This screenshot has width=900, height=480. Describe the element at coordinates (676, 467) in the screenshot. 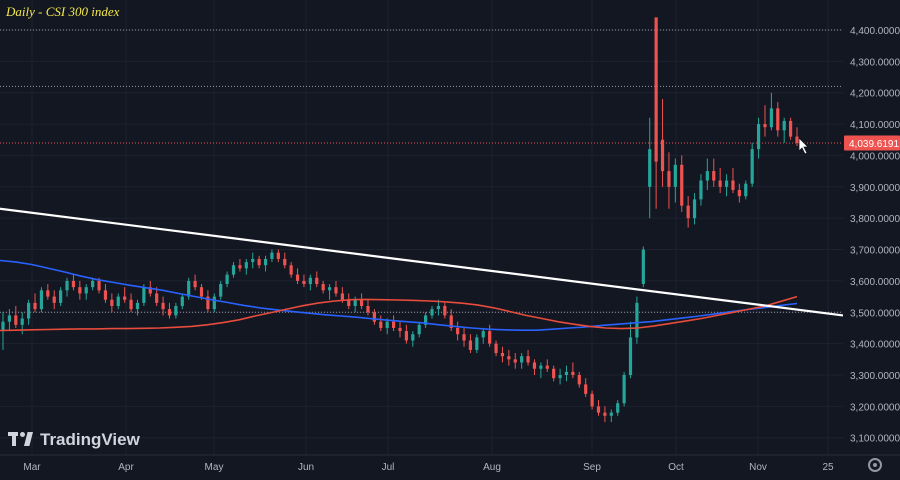

I see `x-tick-label: Oct` at that location.